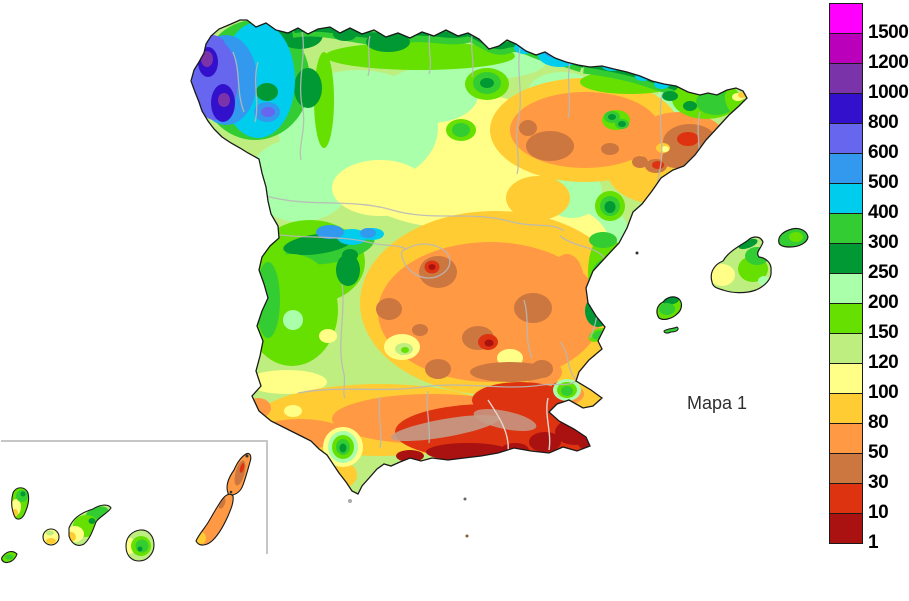 The width and height of the screenshot is (909, 601). Describe the element at coordinates (732, 280) in the screenshot. I see `balearic-islands` at that location.